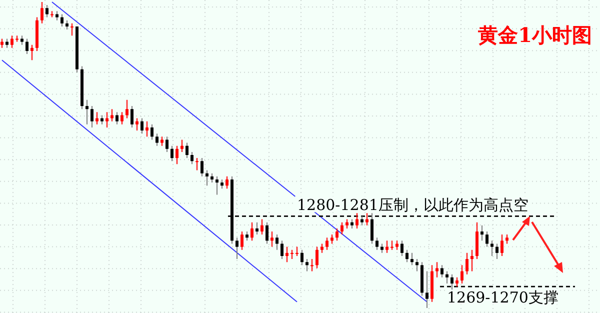  I want to click on ref-line-label: 1280-1281压制，以此作为高点空, so click(412, 205).